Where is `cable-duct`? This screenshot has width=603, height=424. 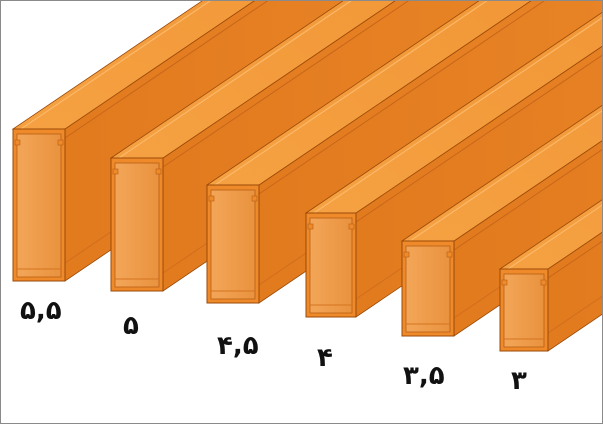 cable-duct is located at coordinates (550, 275).